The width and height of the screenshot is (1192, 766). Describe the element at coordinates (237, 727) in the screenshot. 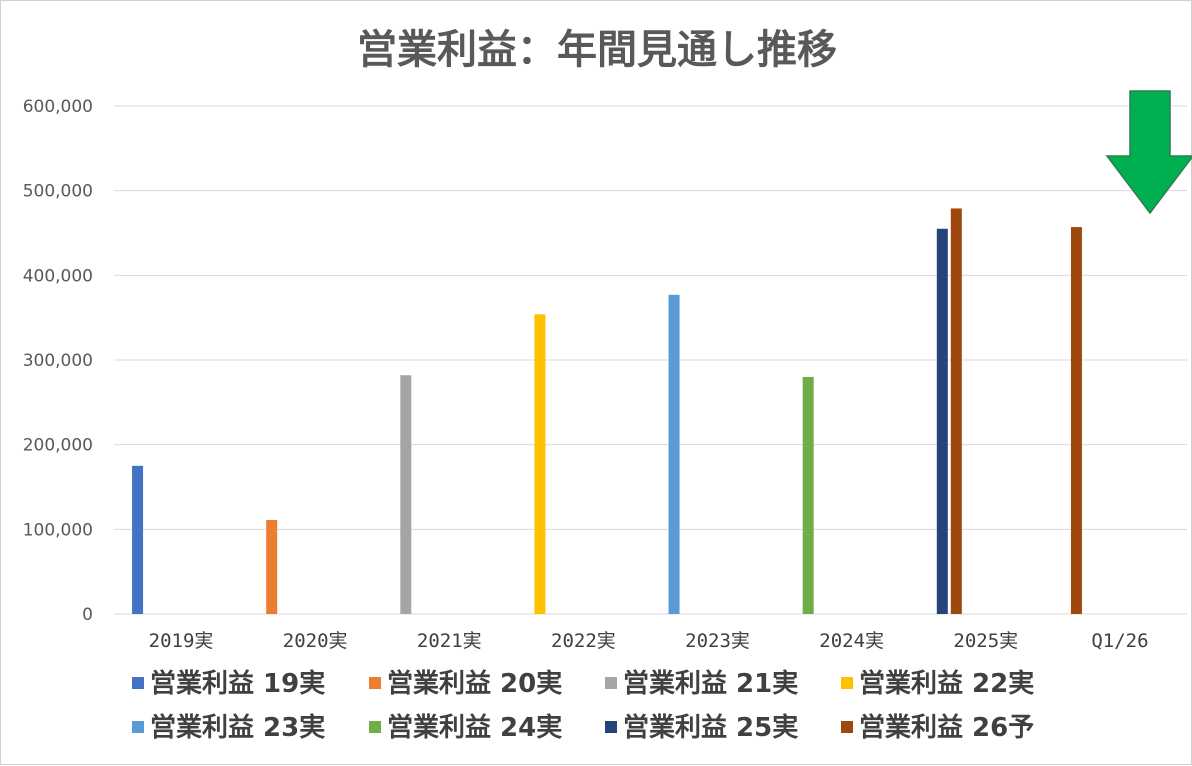

I see `legend-label: 営業利益 23実` at that location.